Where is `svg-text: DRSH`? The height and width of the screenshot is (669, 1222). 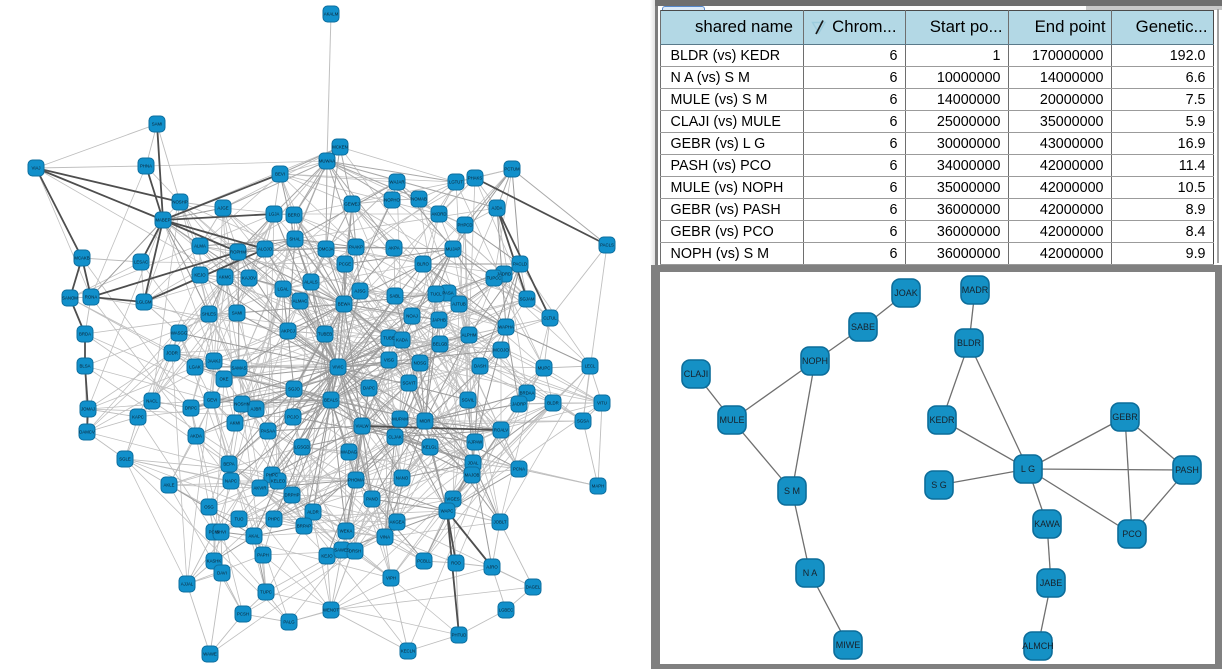 svg-text: DRSH is located at coordinates (355, 551).